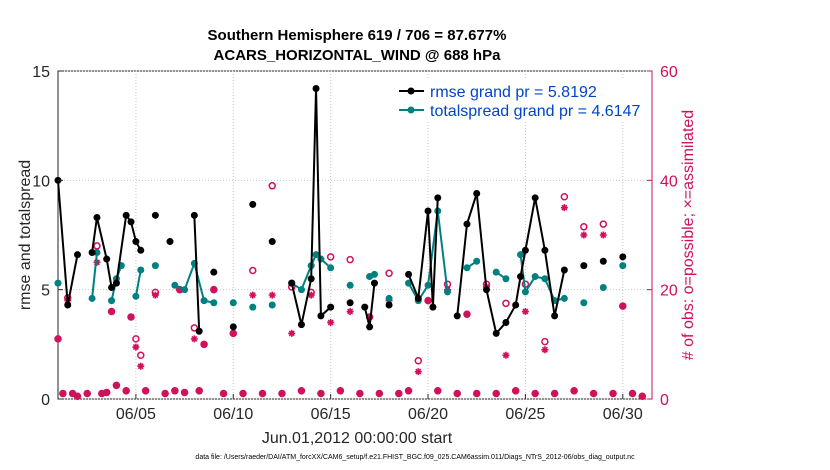 Image resolution: width=830 pixels, height=470 pixels. Describe the element at coordinates (138, 283) in the screenshot. I see `totalspread-line` at that location.